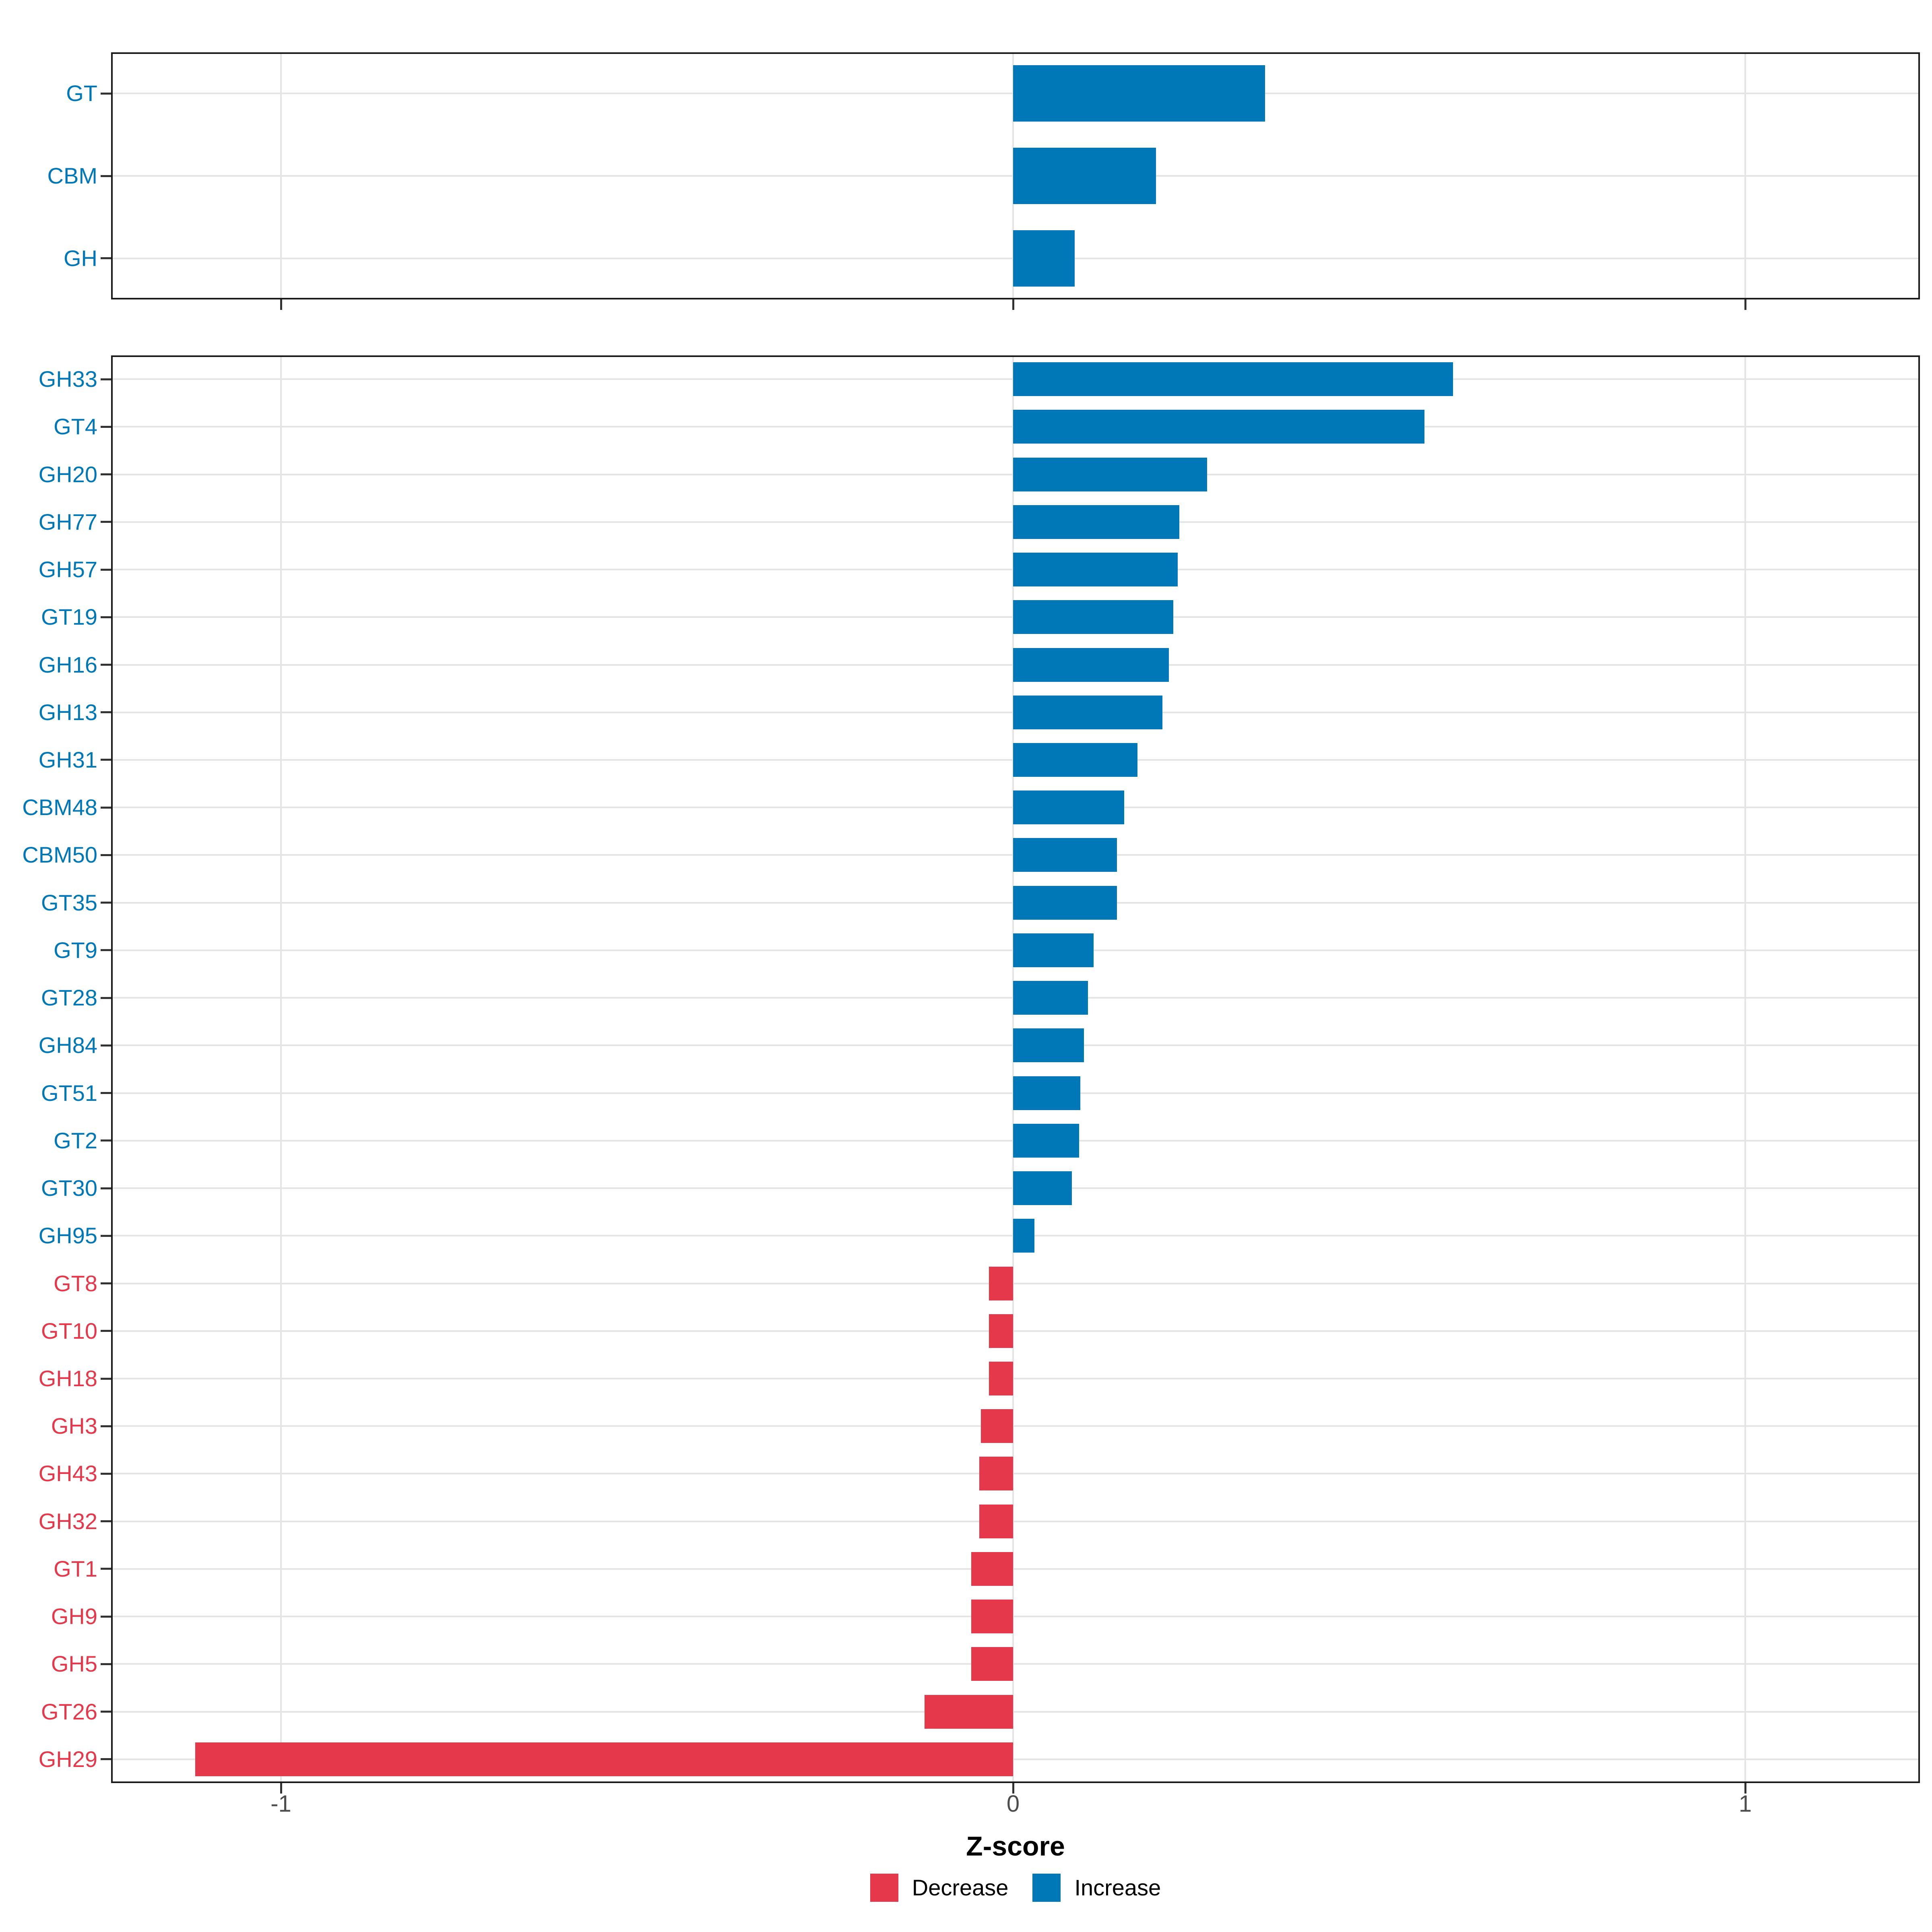 This screenshot has height=1932, width=1932. What do you see at coordinates (106, 1378) in the screenshot?
I see `y-tick-GH18` at bounding box center [106, 1378].